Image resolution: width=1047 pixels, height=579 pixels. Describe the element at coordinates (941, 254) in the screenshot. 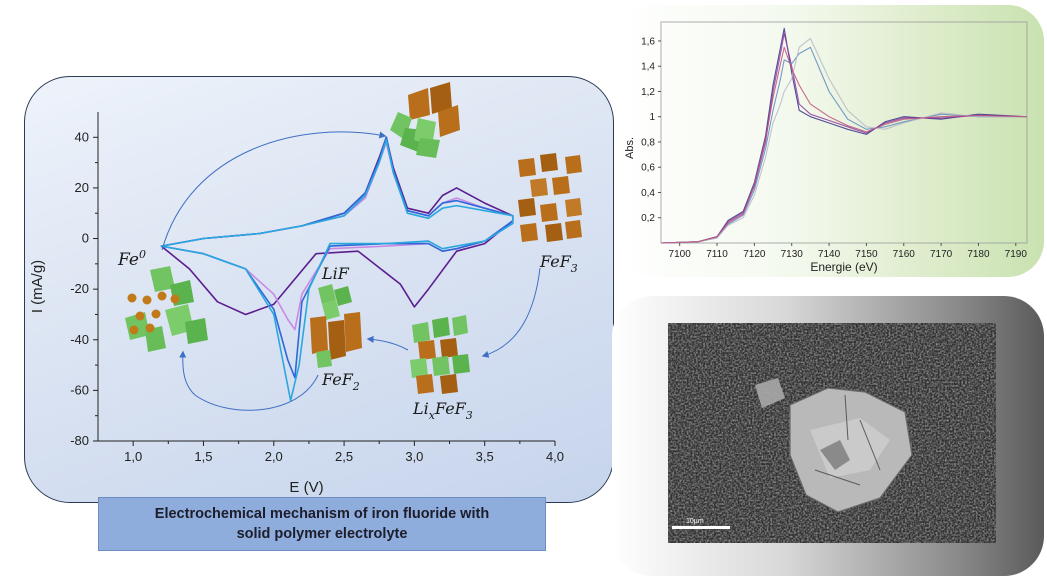

I see `xas-x-tick-label: 7170` at that location.